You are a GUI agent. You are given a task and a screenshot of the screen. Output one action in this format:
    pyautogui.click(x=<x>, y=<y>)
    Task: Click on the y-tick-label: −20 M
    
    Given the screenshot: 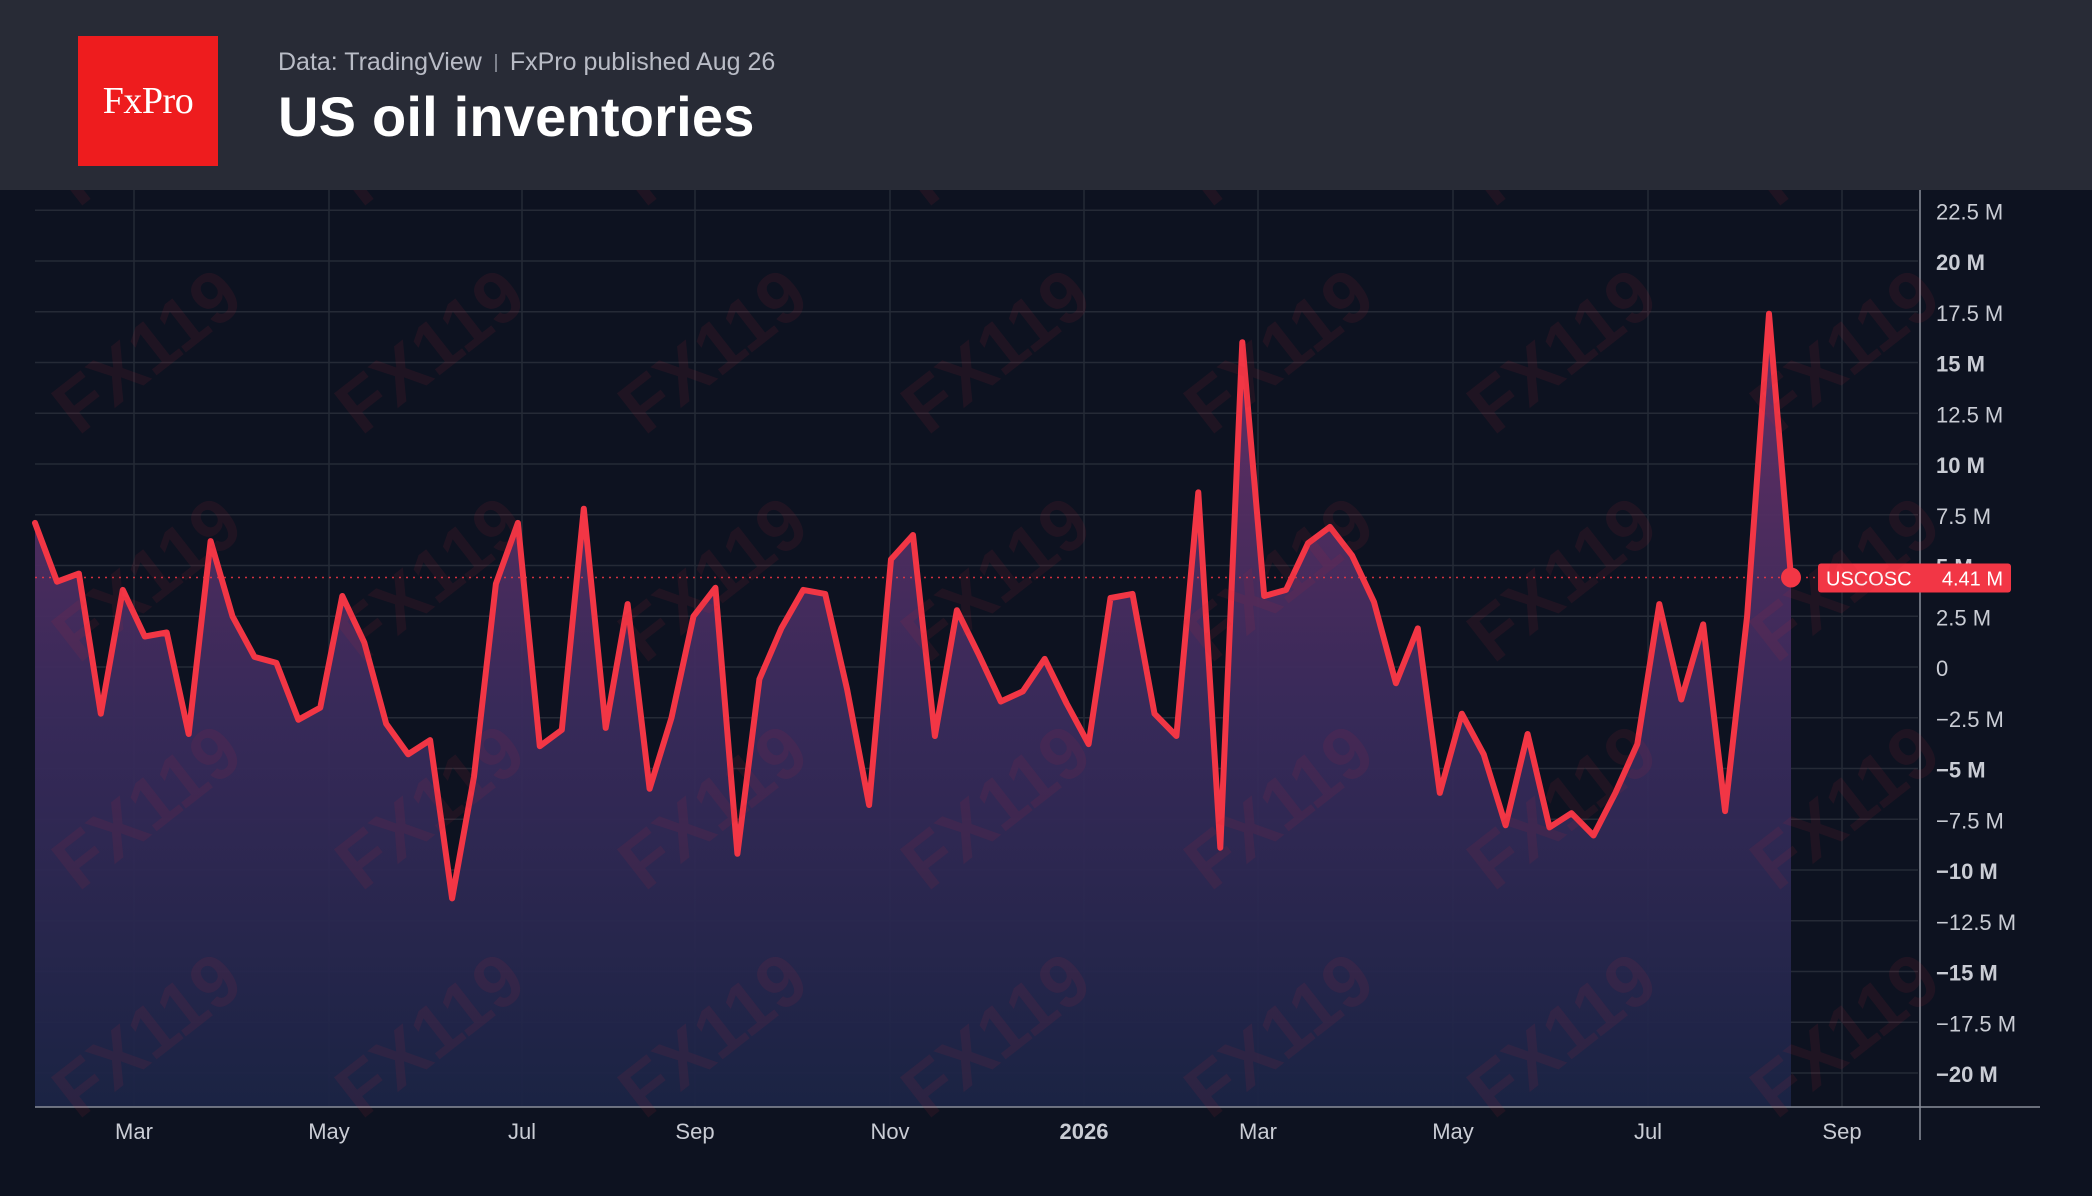 What is the action you would take?
    pyautogui.click(x=1967, y=1074)
    